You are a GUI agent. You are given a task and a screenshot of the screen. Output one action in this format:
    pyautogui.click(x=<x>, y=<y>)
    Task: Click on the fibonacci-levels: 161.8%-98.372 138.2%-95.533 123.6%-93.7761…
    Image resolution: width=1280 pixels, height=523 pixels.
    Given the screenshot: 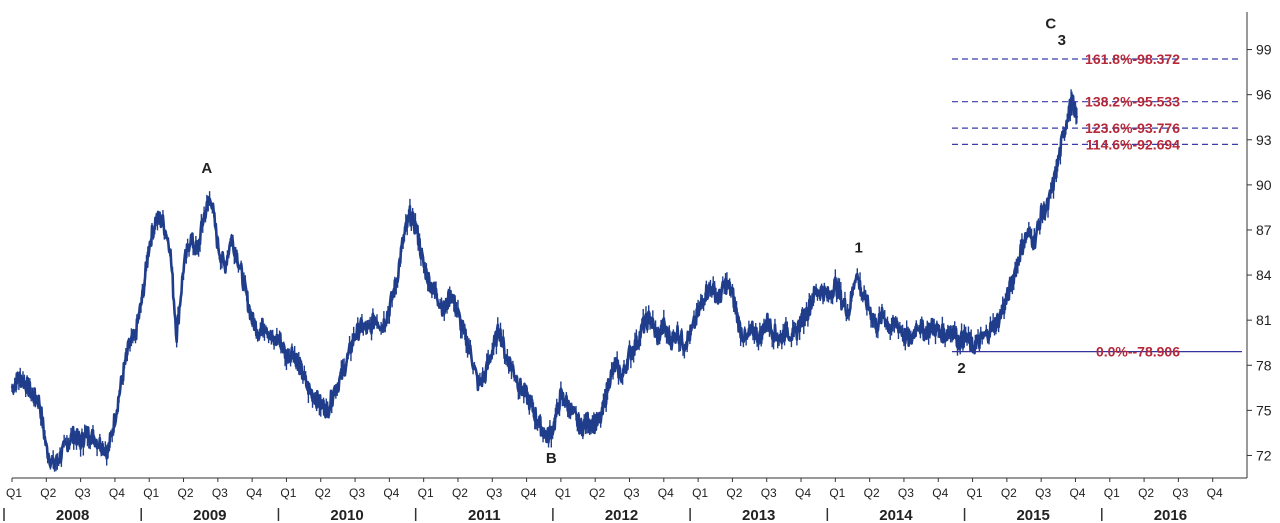 What is the action you would take?
    pyautogui.click(x=1096, y=205)
    